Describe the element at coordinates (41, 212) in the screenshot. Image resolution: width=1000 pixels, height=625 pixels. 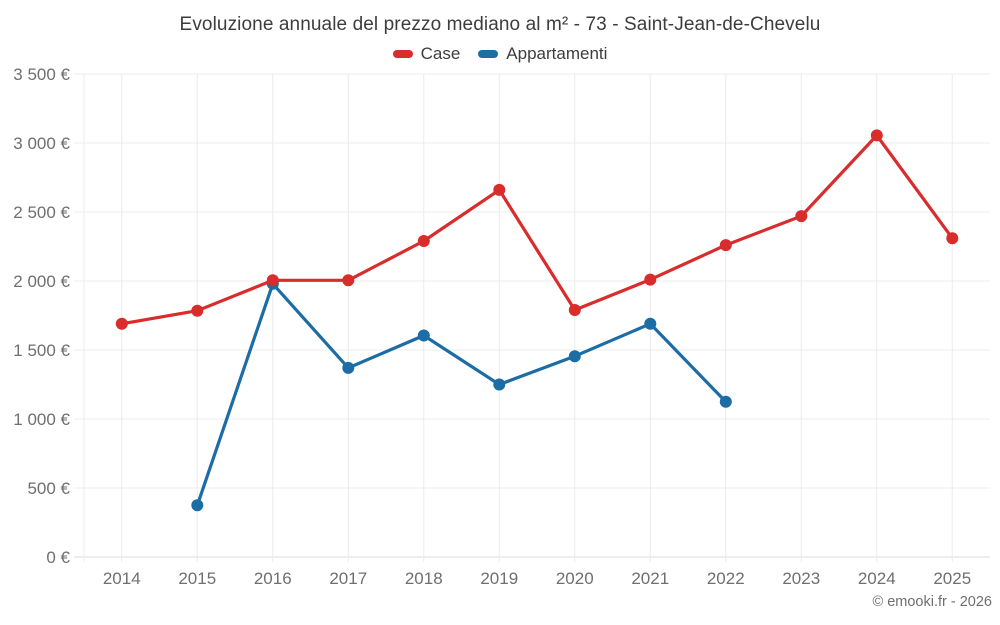
I see `y-tick-label: 2 500 €` at that location.